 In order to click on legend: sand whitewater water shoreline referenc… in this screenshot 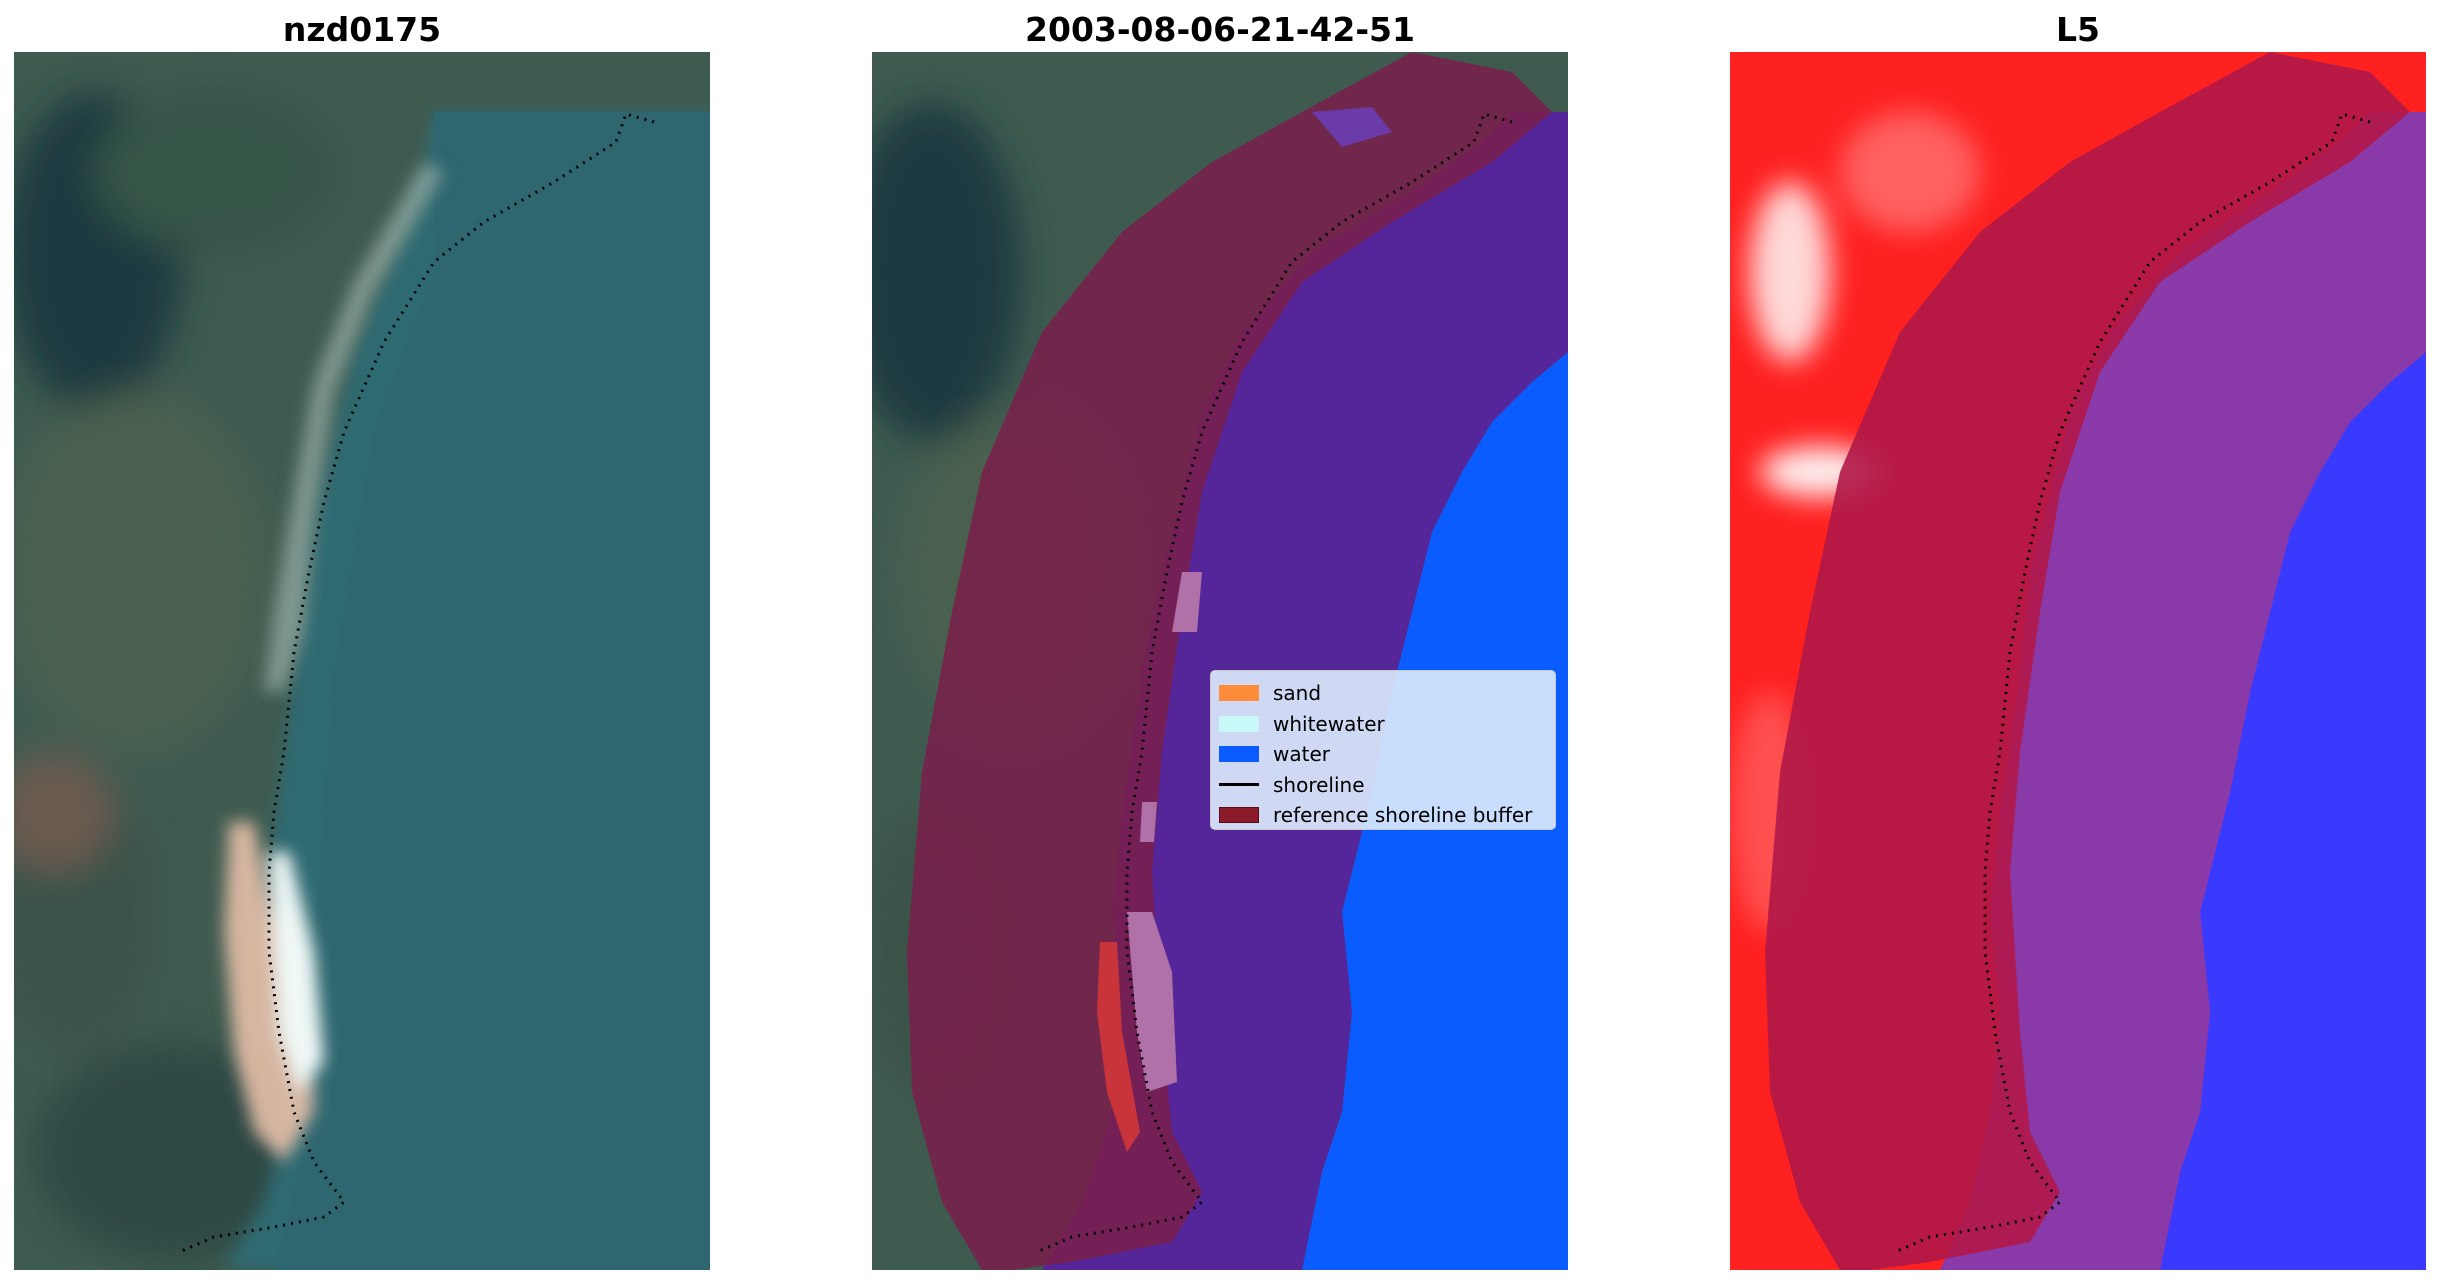, I will do `click(1383, 750)`.